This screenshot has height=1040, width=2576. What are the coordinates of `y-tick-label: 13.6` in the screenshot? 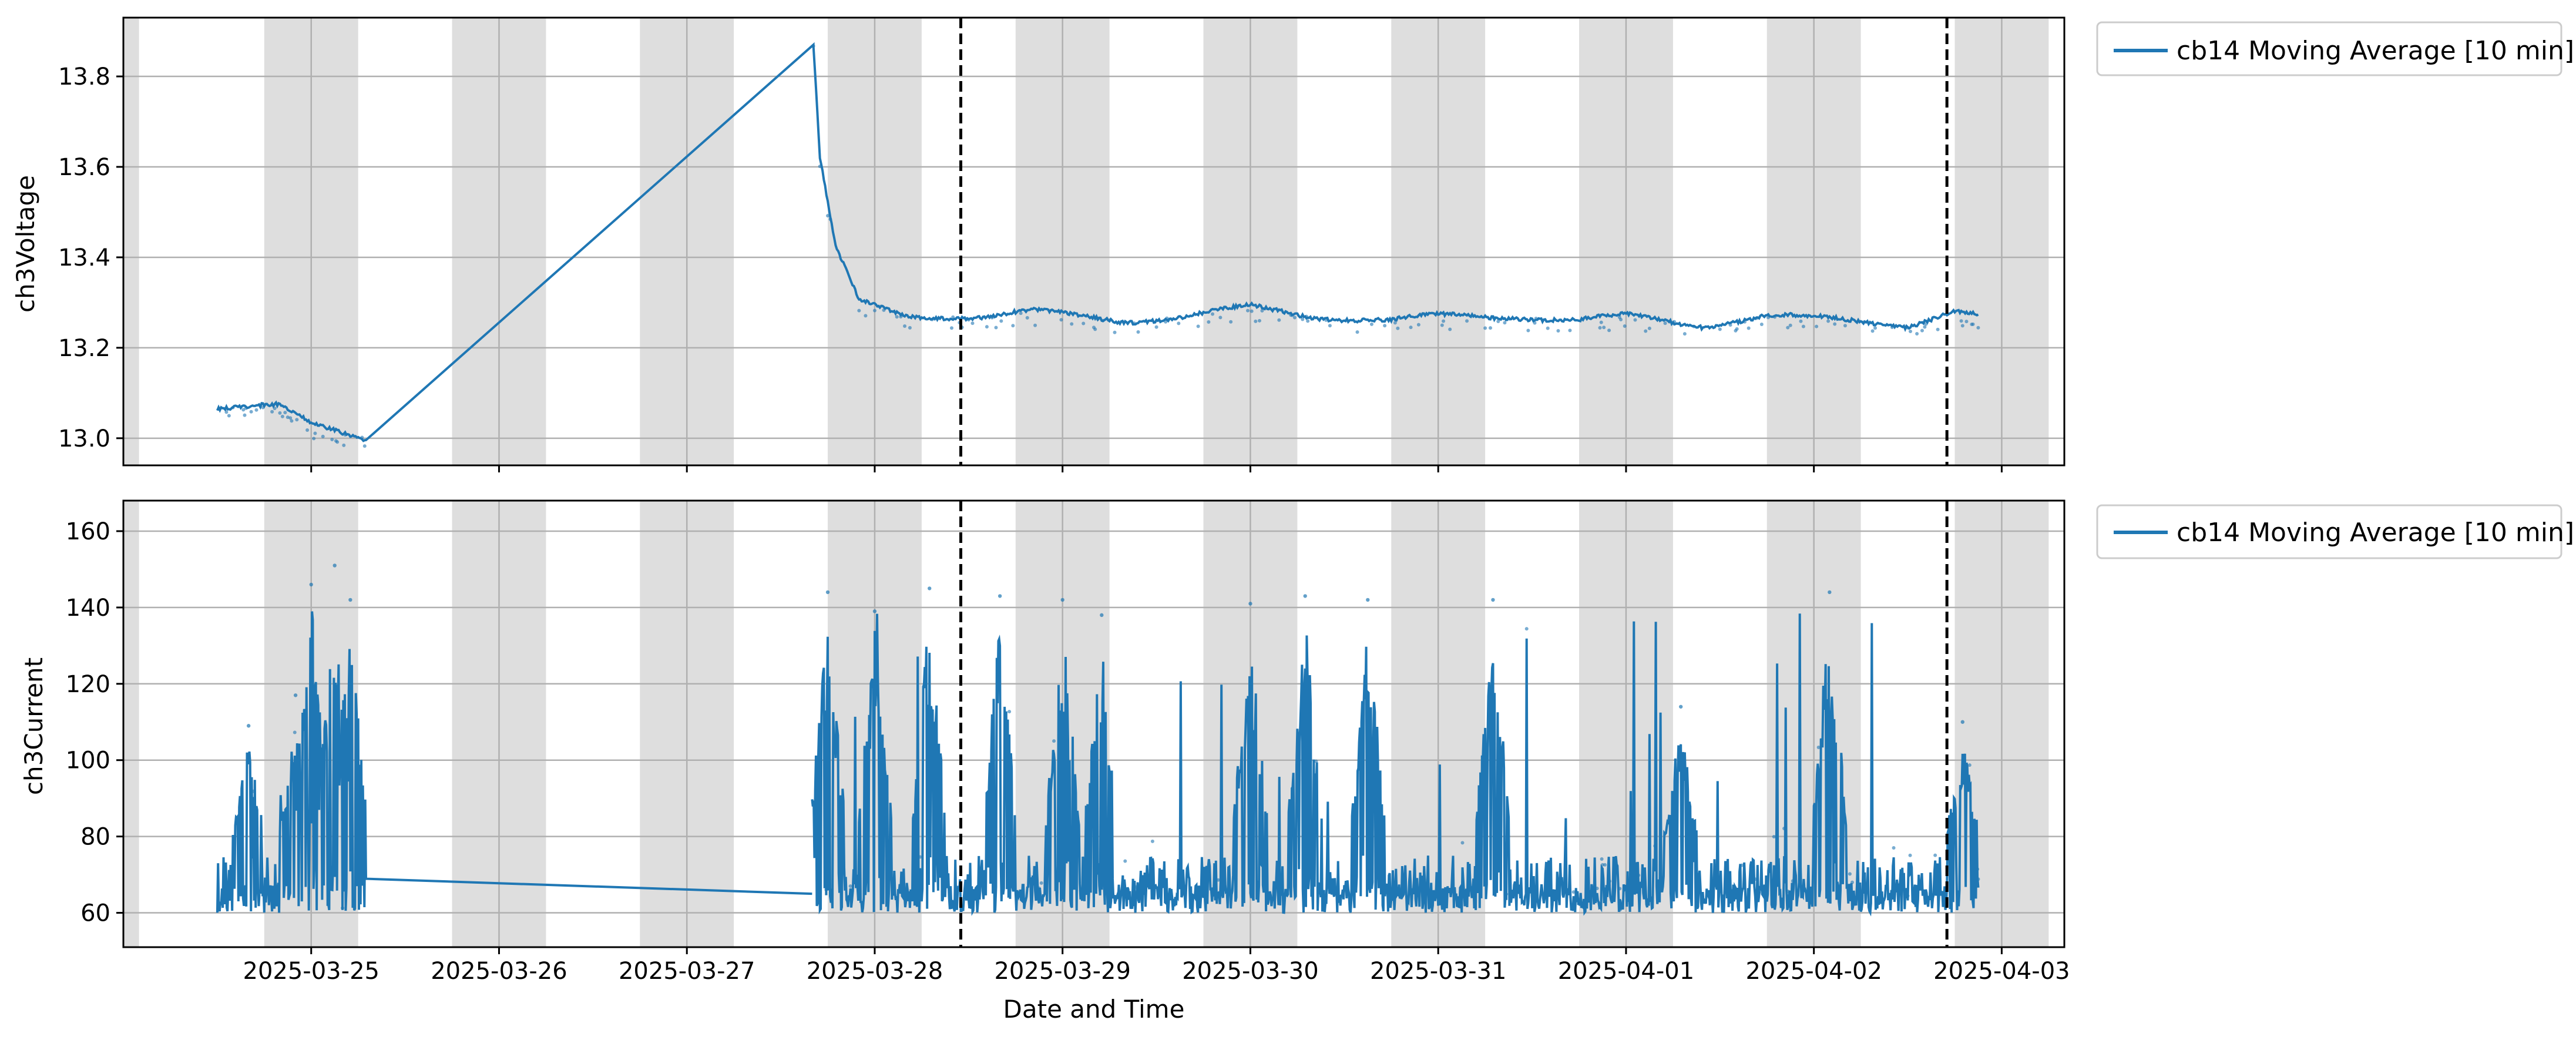 It's located at (84, 167).